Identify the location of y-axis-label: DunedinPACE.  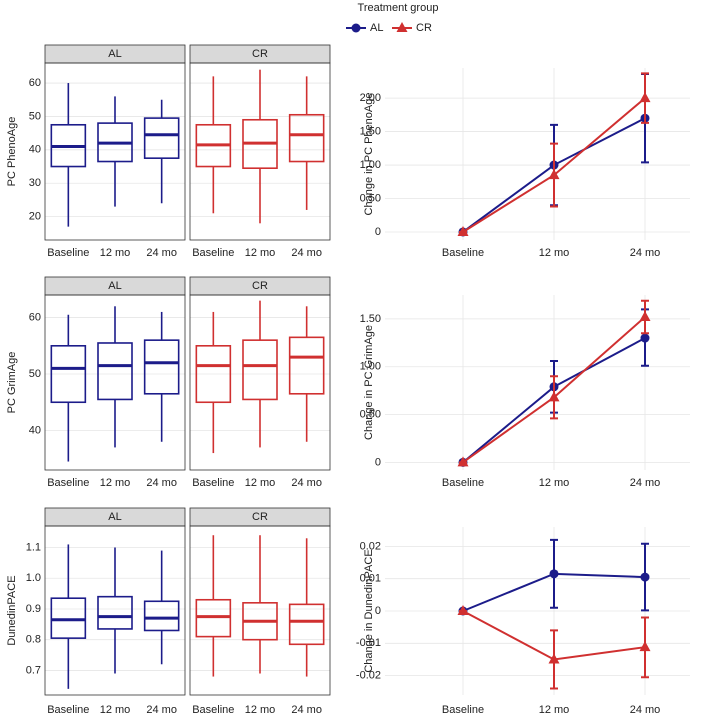
(12, 610).